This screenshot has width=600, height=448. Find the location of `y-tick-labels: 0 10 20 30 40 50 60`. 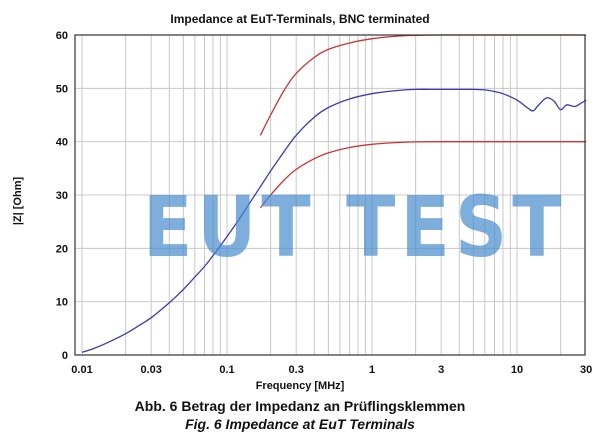

y-tick-labels: 0 10 20 30 40 50 60 is located at coordinates (62, 196).